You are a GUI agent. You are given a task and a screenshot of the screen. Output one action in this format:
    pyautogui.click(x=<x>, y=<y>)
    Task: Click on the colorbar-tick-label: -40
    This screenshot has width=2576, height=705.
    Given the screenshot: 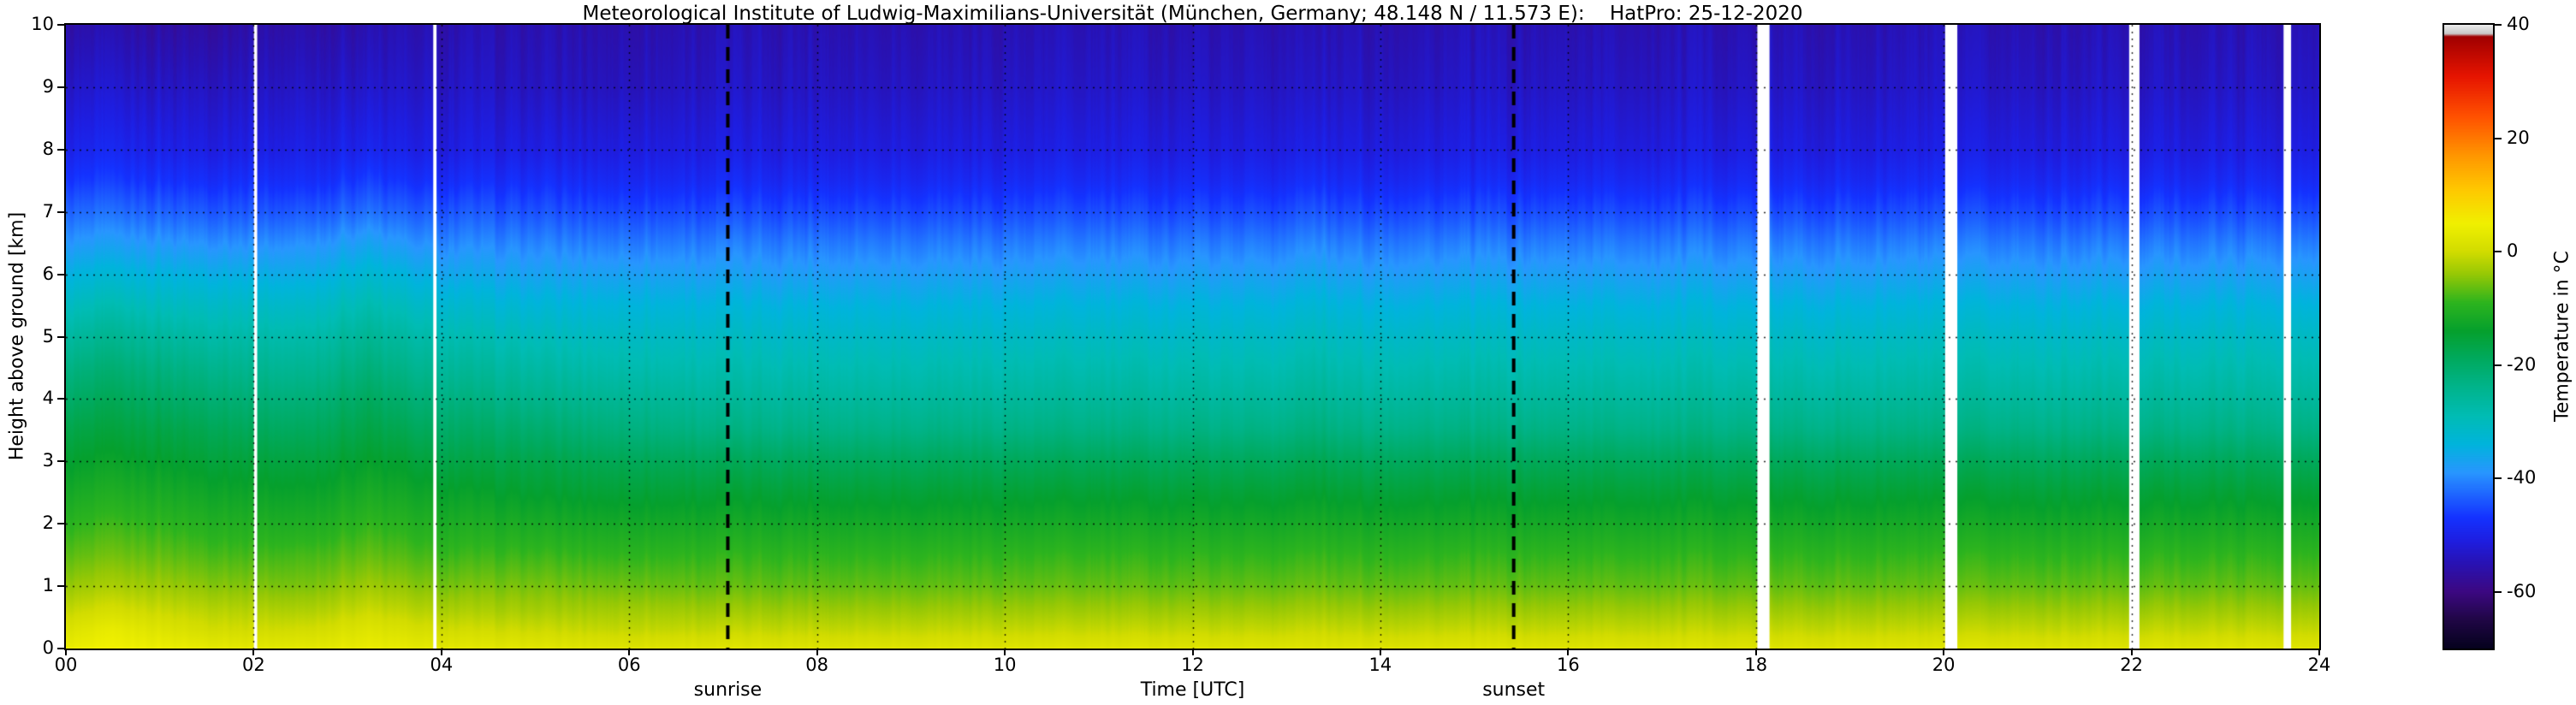 What is the action you would take?
    pyautogui.click(x=2522, y=478)
    